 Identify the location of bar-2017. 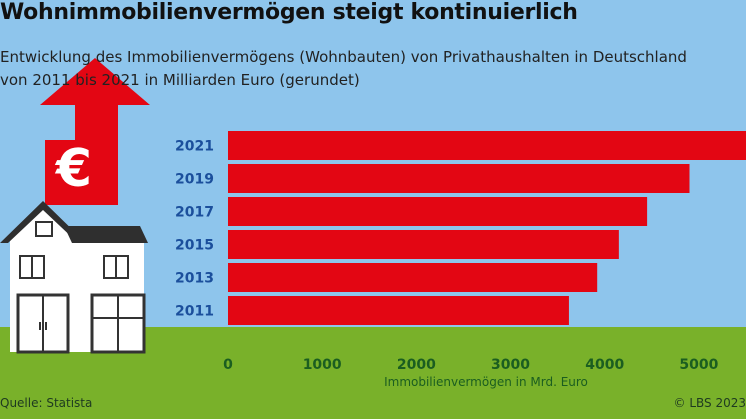
(438, 211).